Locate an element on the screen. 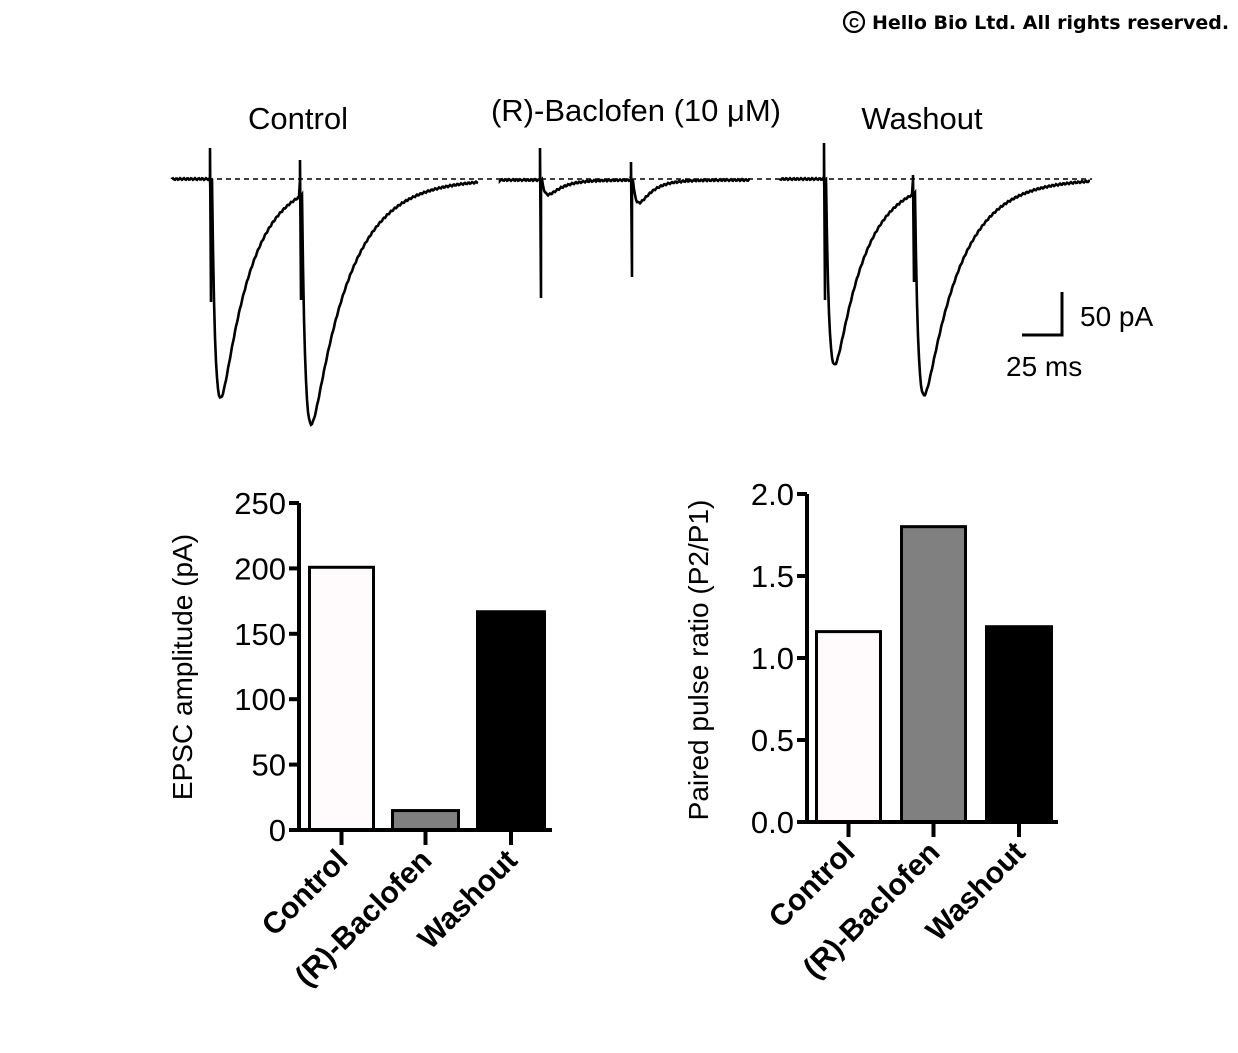  y-tick-label: 250 is located at coordinates (260, 503).